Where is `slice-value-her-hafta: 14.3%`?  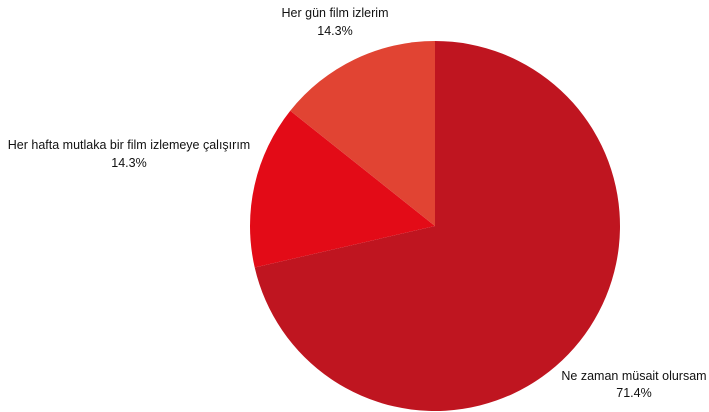 slice-value-her-hafta: 14.3% is located at coordinates (128, 163).